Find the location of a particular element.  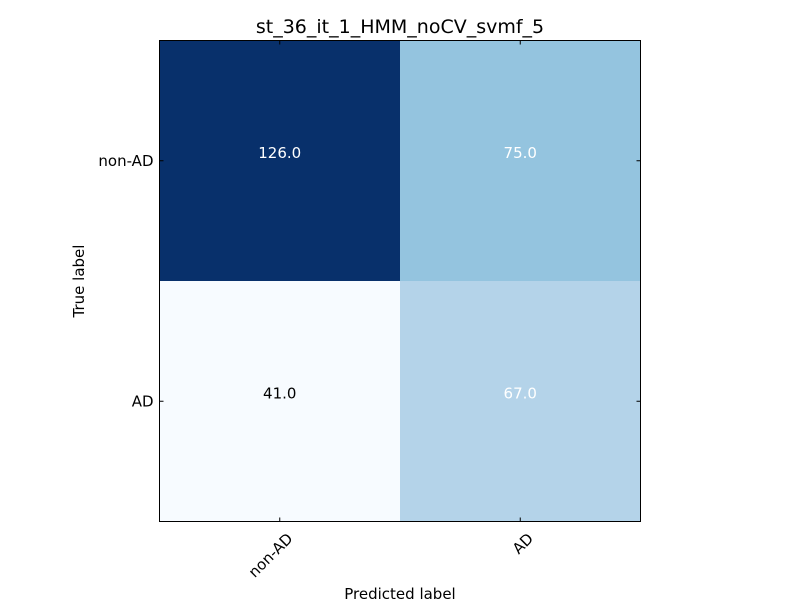

chart-title: st_36_it_1_HMM_noCV_svmf_5 is located at coordinates (400, 27).